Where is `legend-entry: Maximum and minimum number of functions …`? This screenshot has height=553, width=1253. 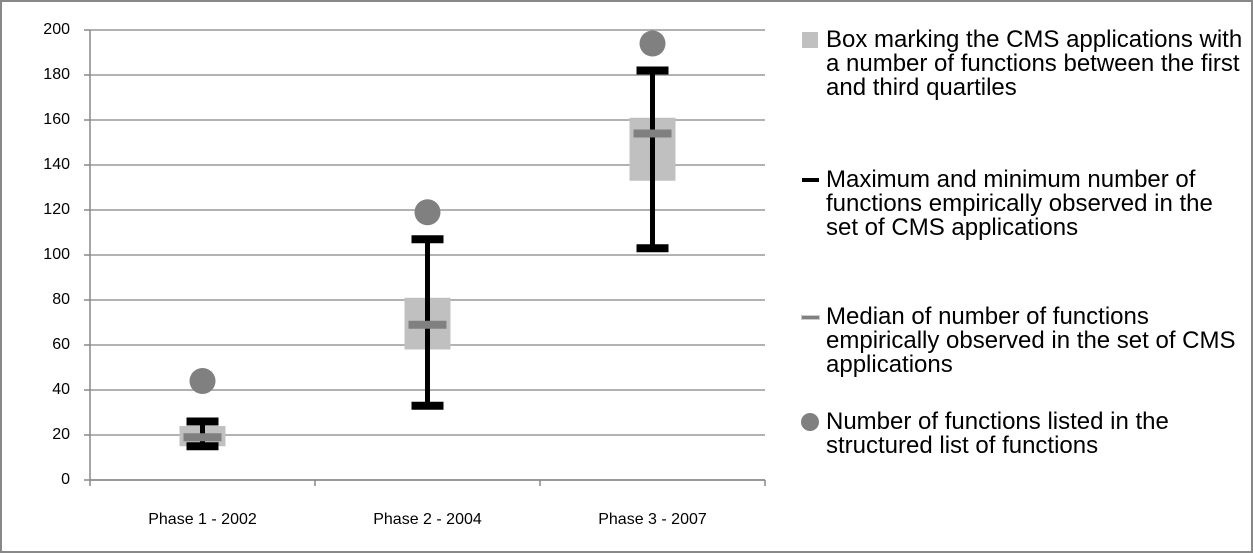
legend-entry: Maximum and minimum number of functions … is located at coordinates (1022, 204).